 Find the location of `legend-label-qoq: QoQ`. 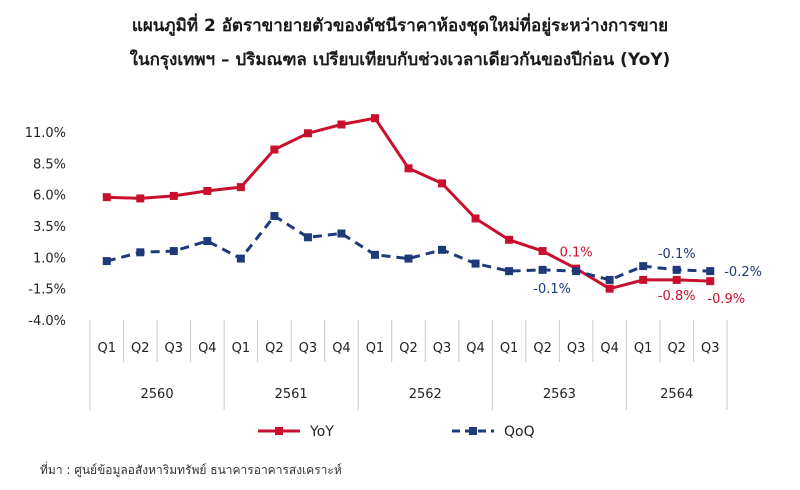

legend-label-qoq: QoQ is located at coordinates (519, 432).